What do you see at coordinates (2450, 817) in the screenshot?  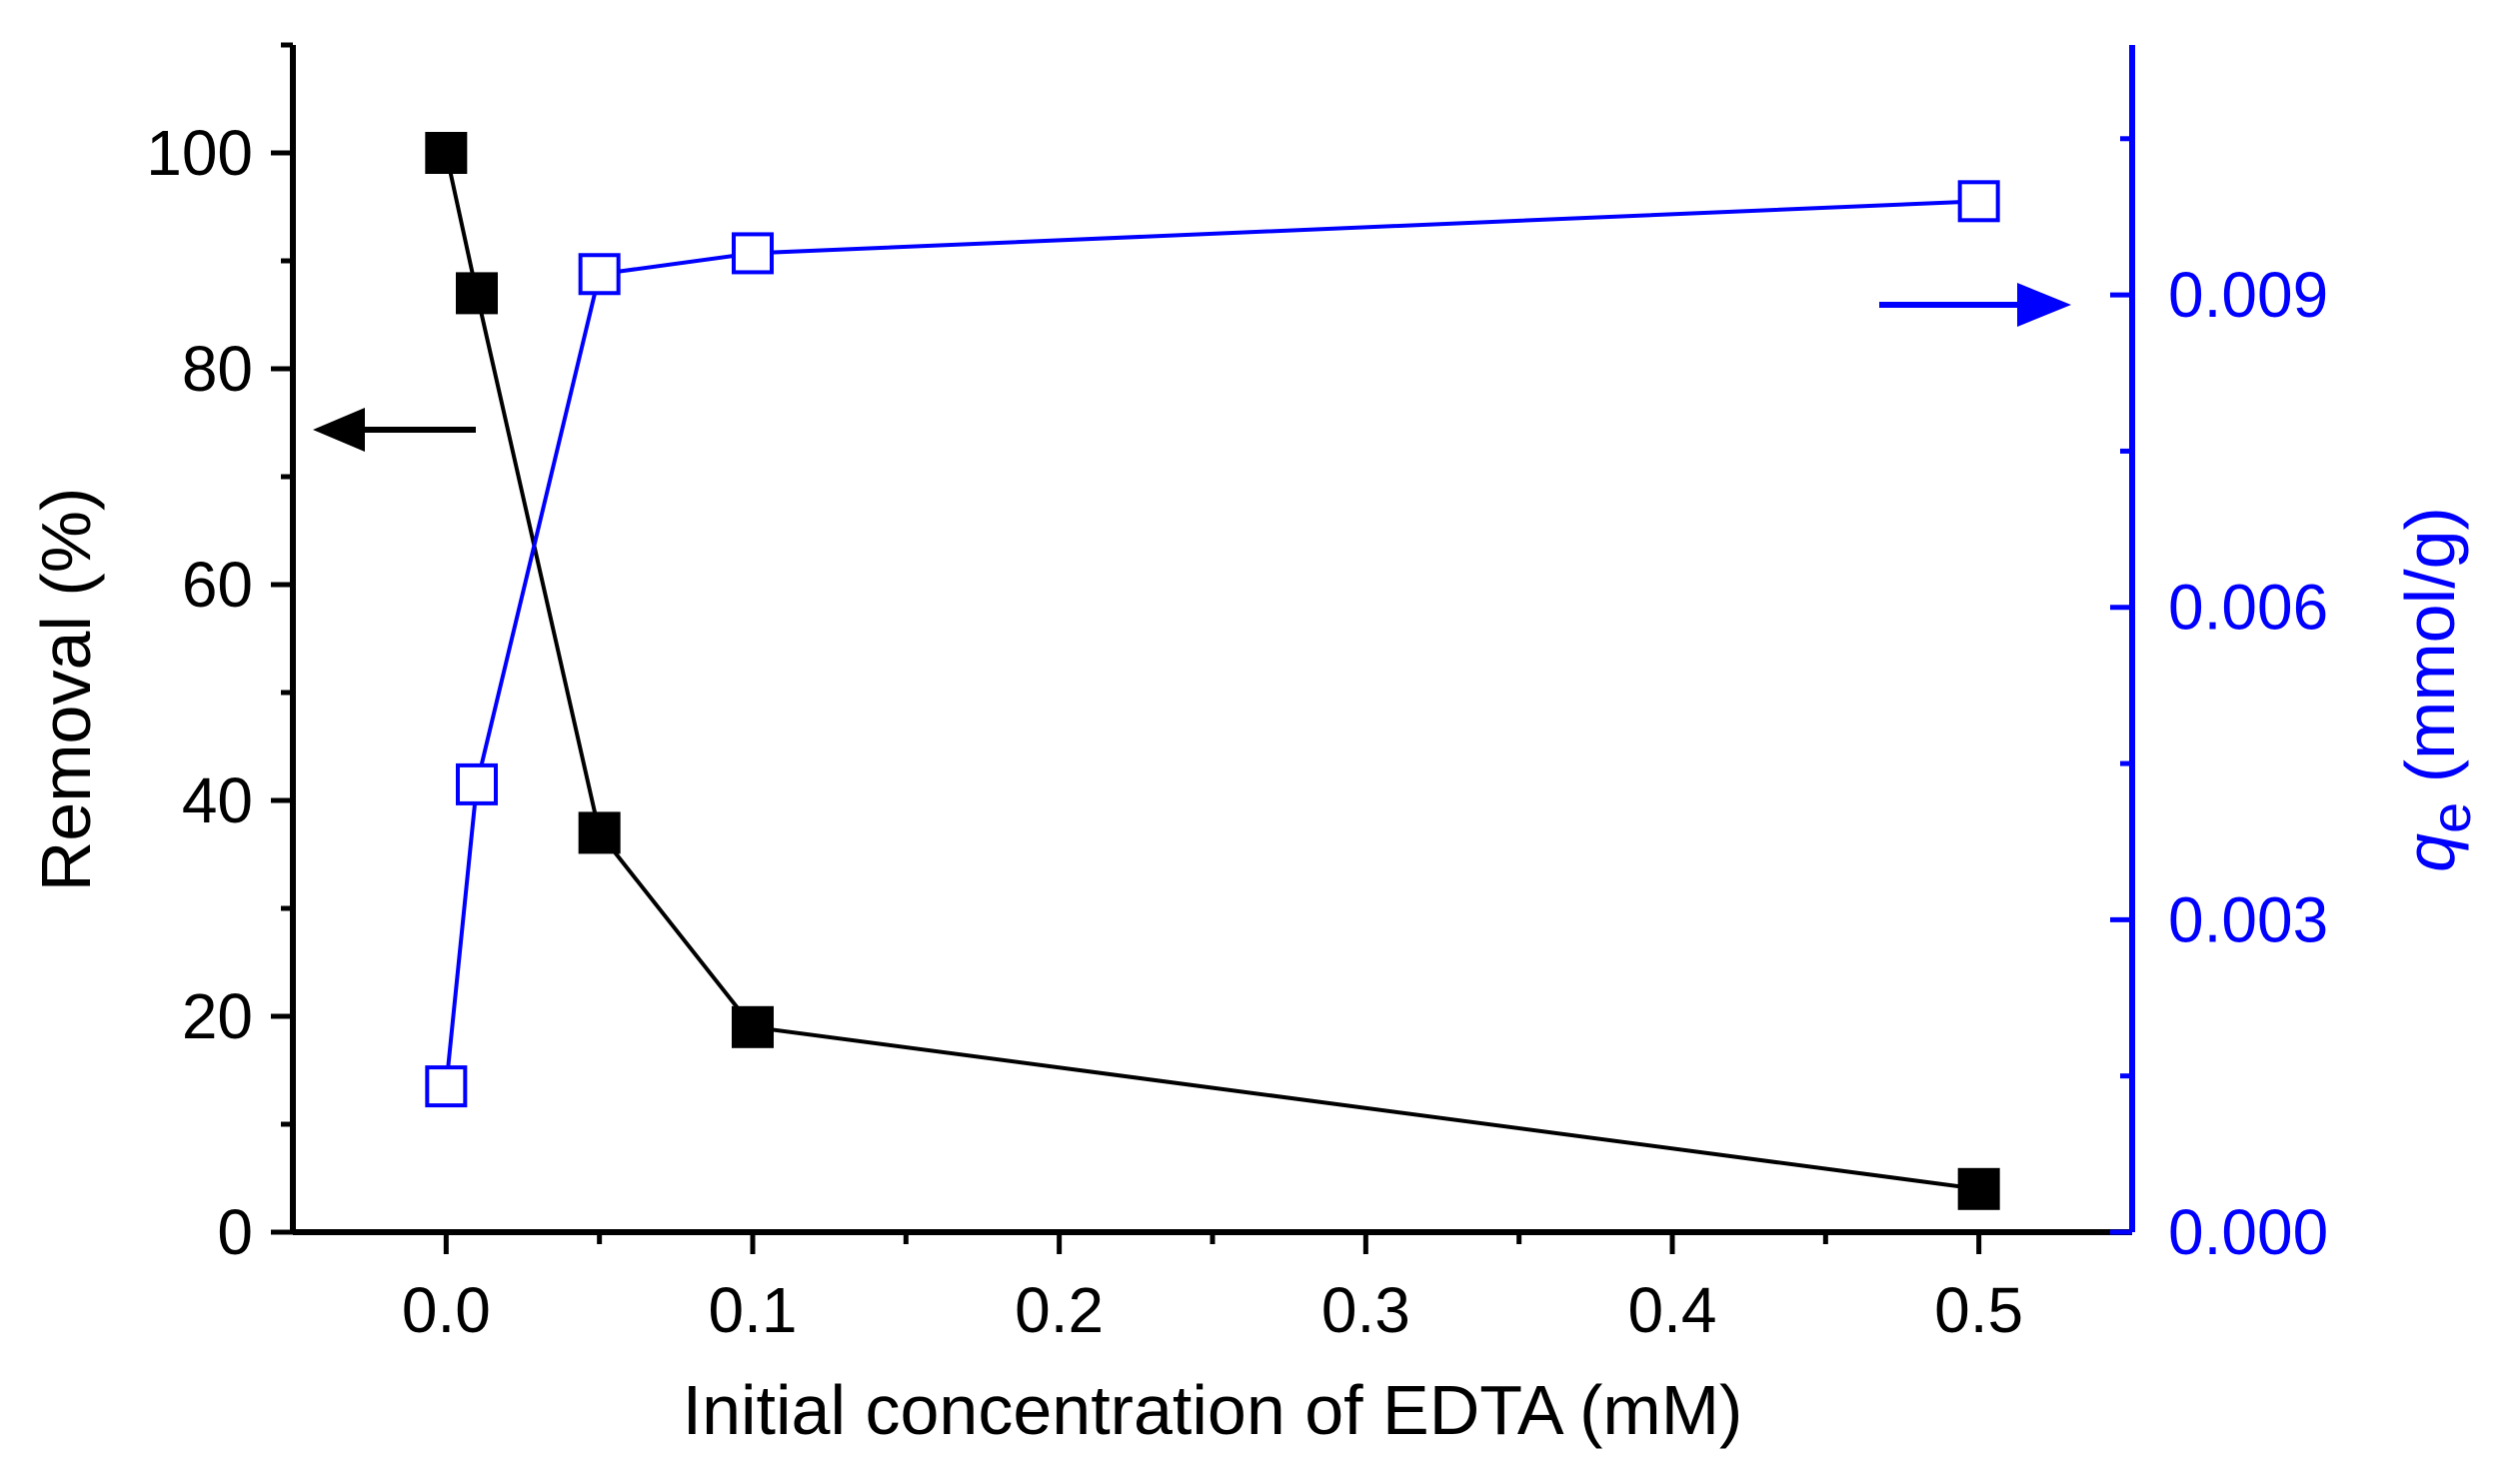 I see `right-y-axis-subscript: e` at bounding box center [2450, 817].